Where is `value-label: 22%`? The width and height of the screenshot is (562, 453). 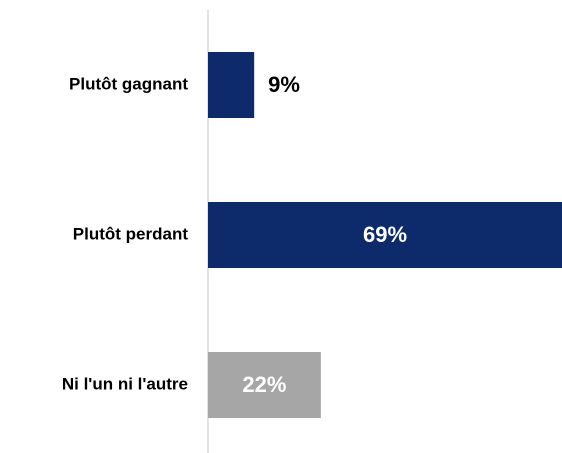 value-label: 22% is located at coordinates (264, 384).